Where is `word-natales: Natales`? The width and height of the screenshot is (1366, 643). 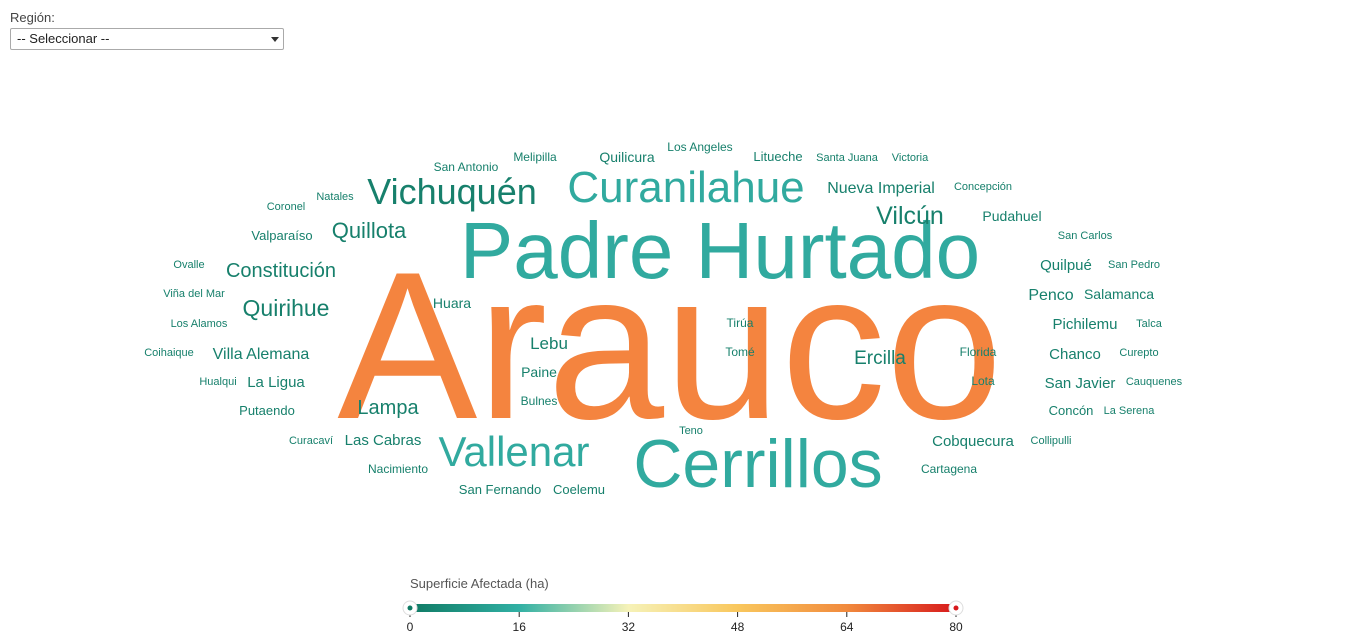 word-natales: Natales is located at coordinates (335, 197).